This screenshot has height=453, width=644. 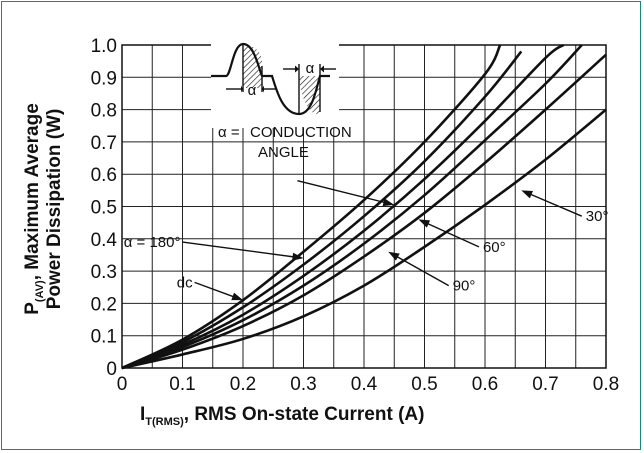 What do you see at coordinates (298, 256) in the screenshot?
I see `annotation-arrowhead-a180` at bounding box center [298, 256].